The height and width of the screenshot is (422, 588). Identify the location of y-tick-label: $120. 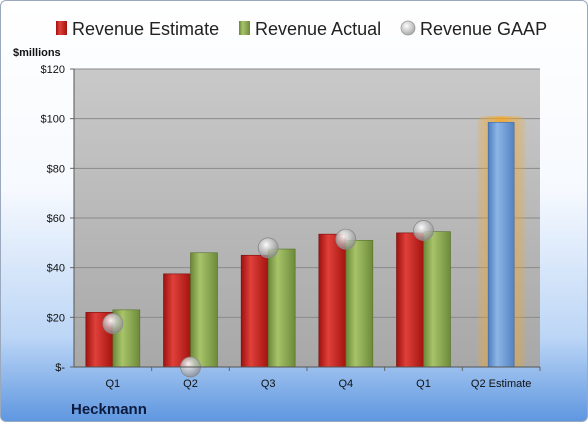
(53, 70).